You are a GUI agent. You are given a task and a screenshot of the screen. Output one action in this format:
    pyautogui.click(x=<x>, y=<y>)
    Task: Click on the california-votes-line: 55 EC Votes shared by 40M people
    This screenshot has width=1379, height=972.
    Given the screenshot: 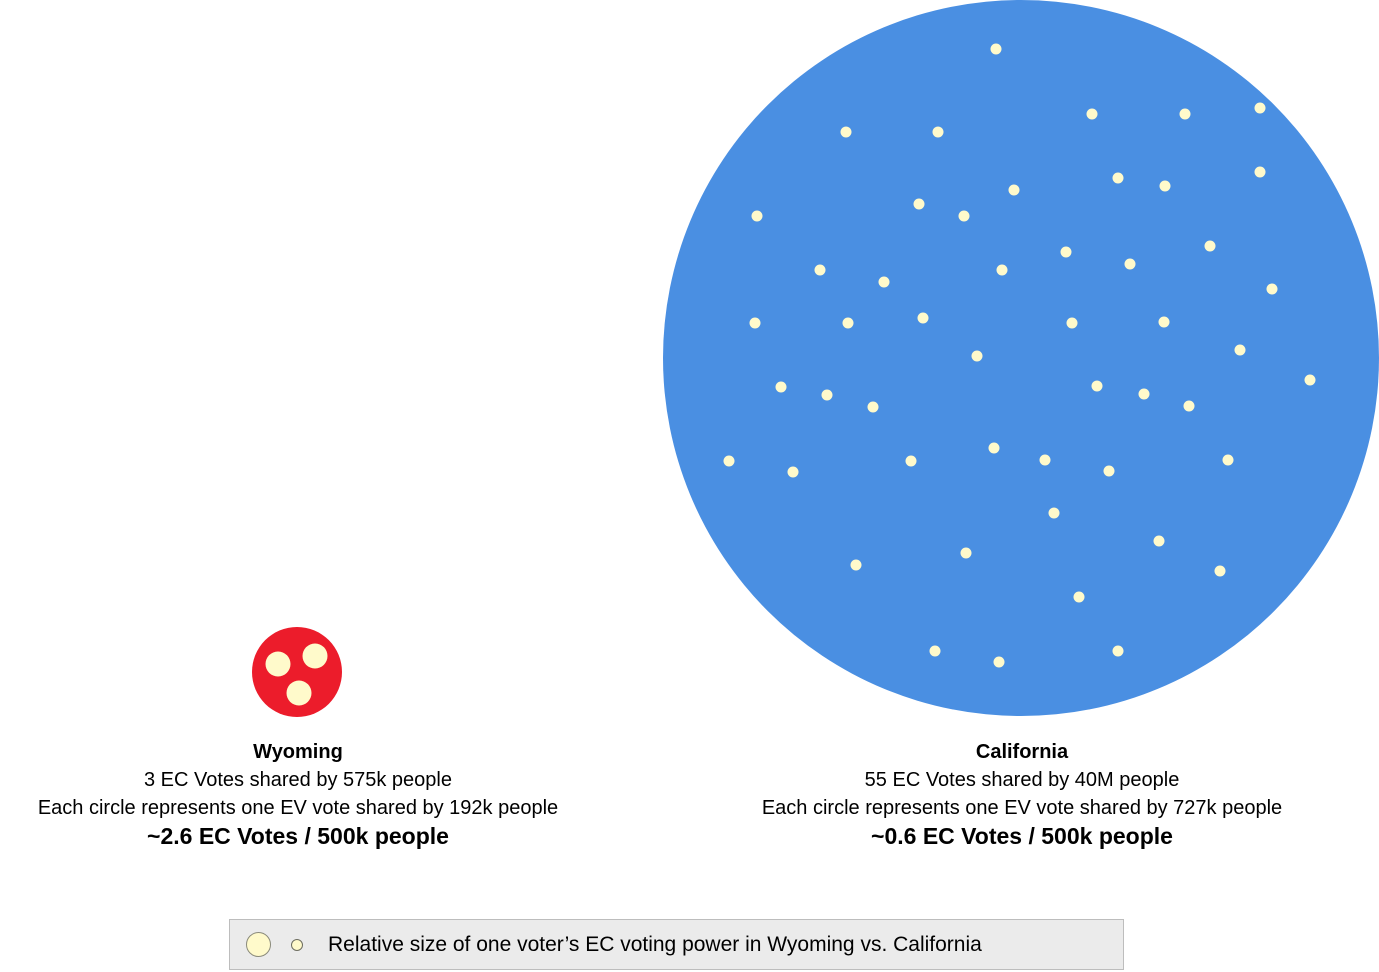 What is the action you would take?
    pyautogui.click(x=1022, y=780)
    